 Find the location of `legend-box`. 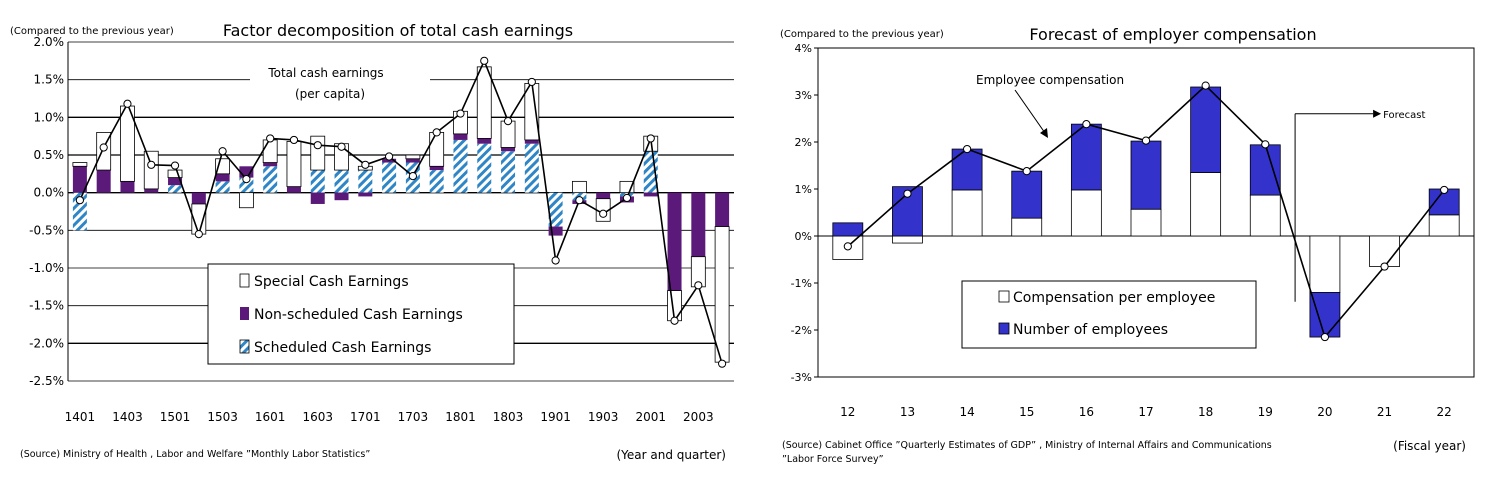

legend-box is located at coordinates (361, 314).